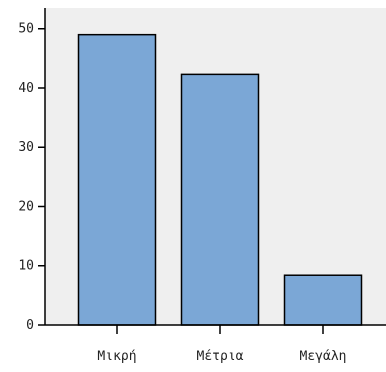 The image size is (386, 372). Describe the element at coordinates (31, 177) in the screenshot. I see `y-ticks-group: 0 10 20 30 40 50` at that location.